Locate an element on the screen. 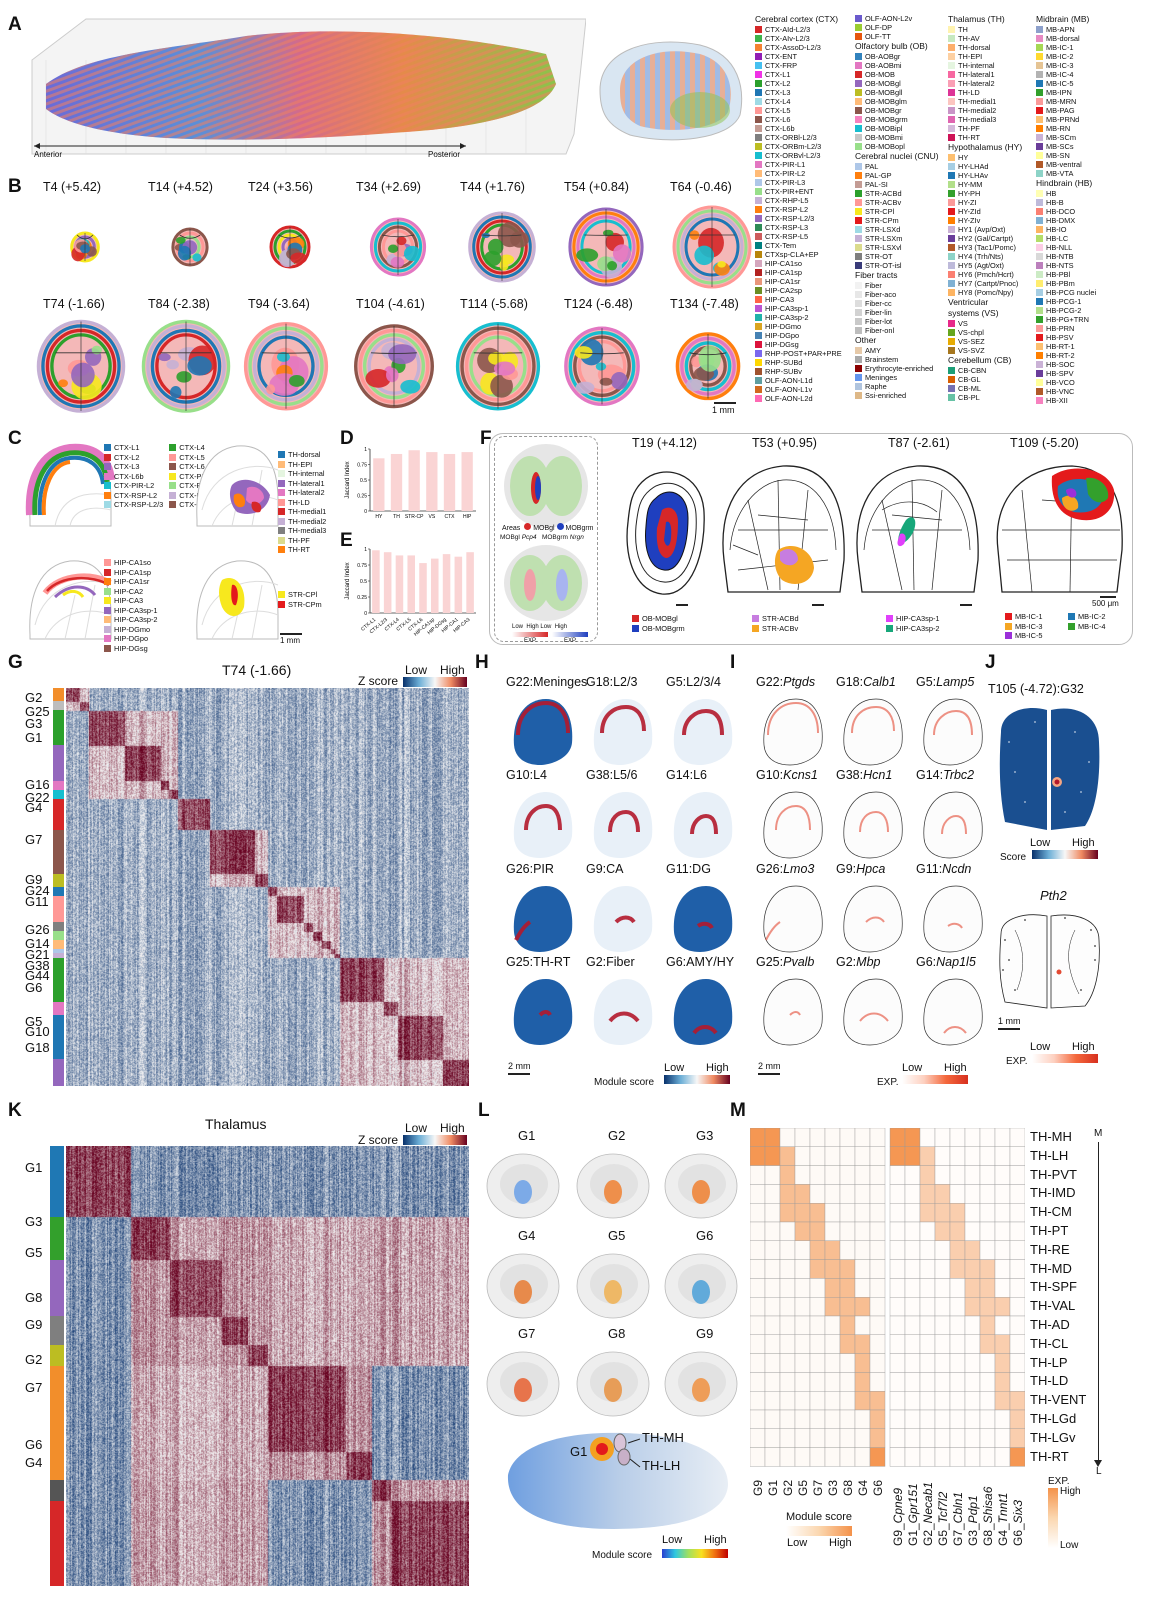  slice-title: T64 (-0.46) is located at coordinates (701, 187).